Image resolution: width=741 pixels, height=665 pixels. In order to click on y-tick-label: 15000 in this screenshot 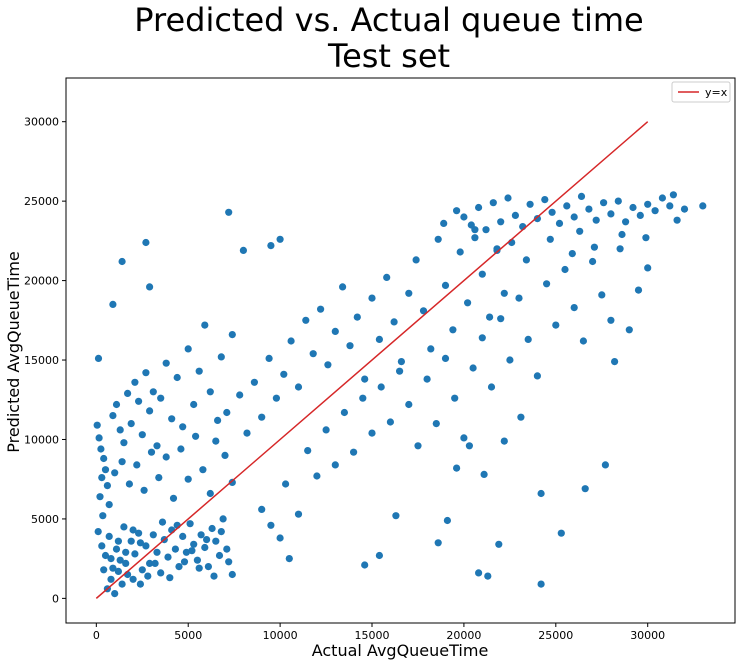, I will do `click(41, 360)`.